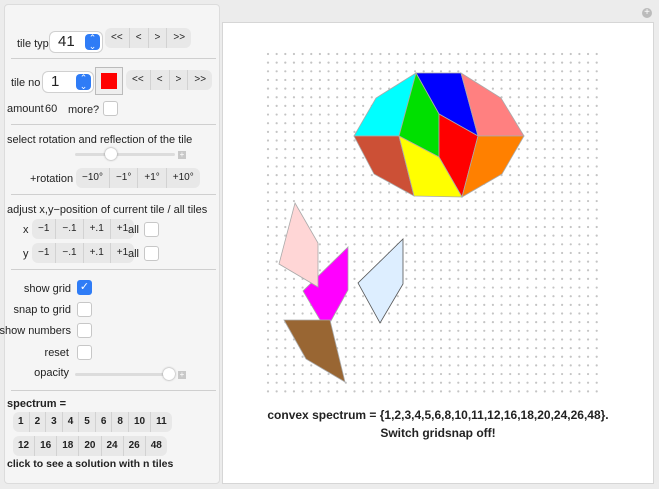  I want to click on rotation-slider, so click(125, 154).